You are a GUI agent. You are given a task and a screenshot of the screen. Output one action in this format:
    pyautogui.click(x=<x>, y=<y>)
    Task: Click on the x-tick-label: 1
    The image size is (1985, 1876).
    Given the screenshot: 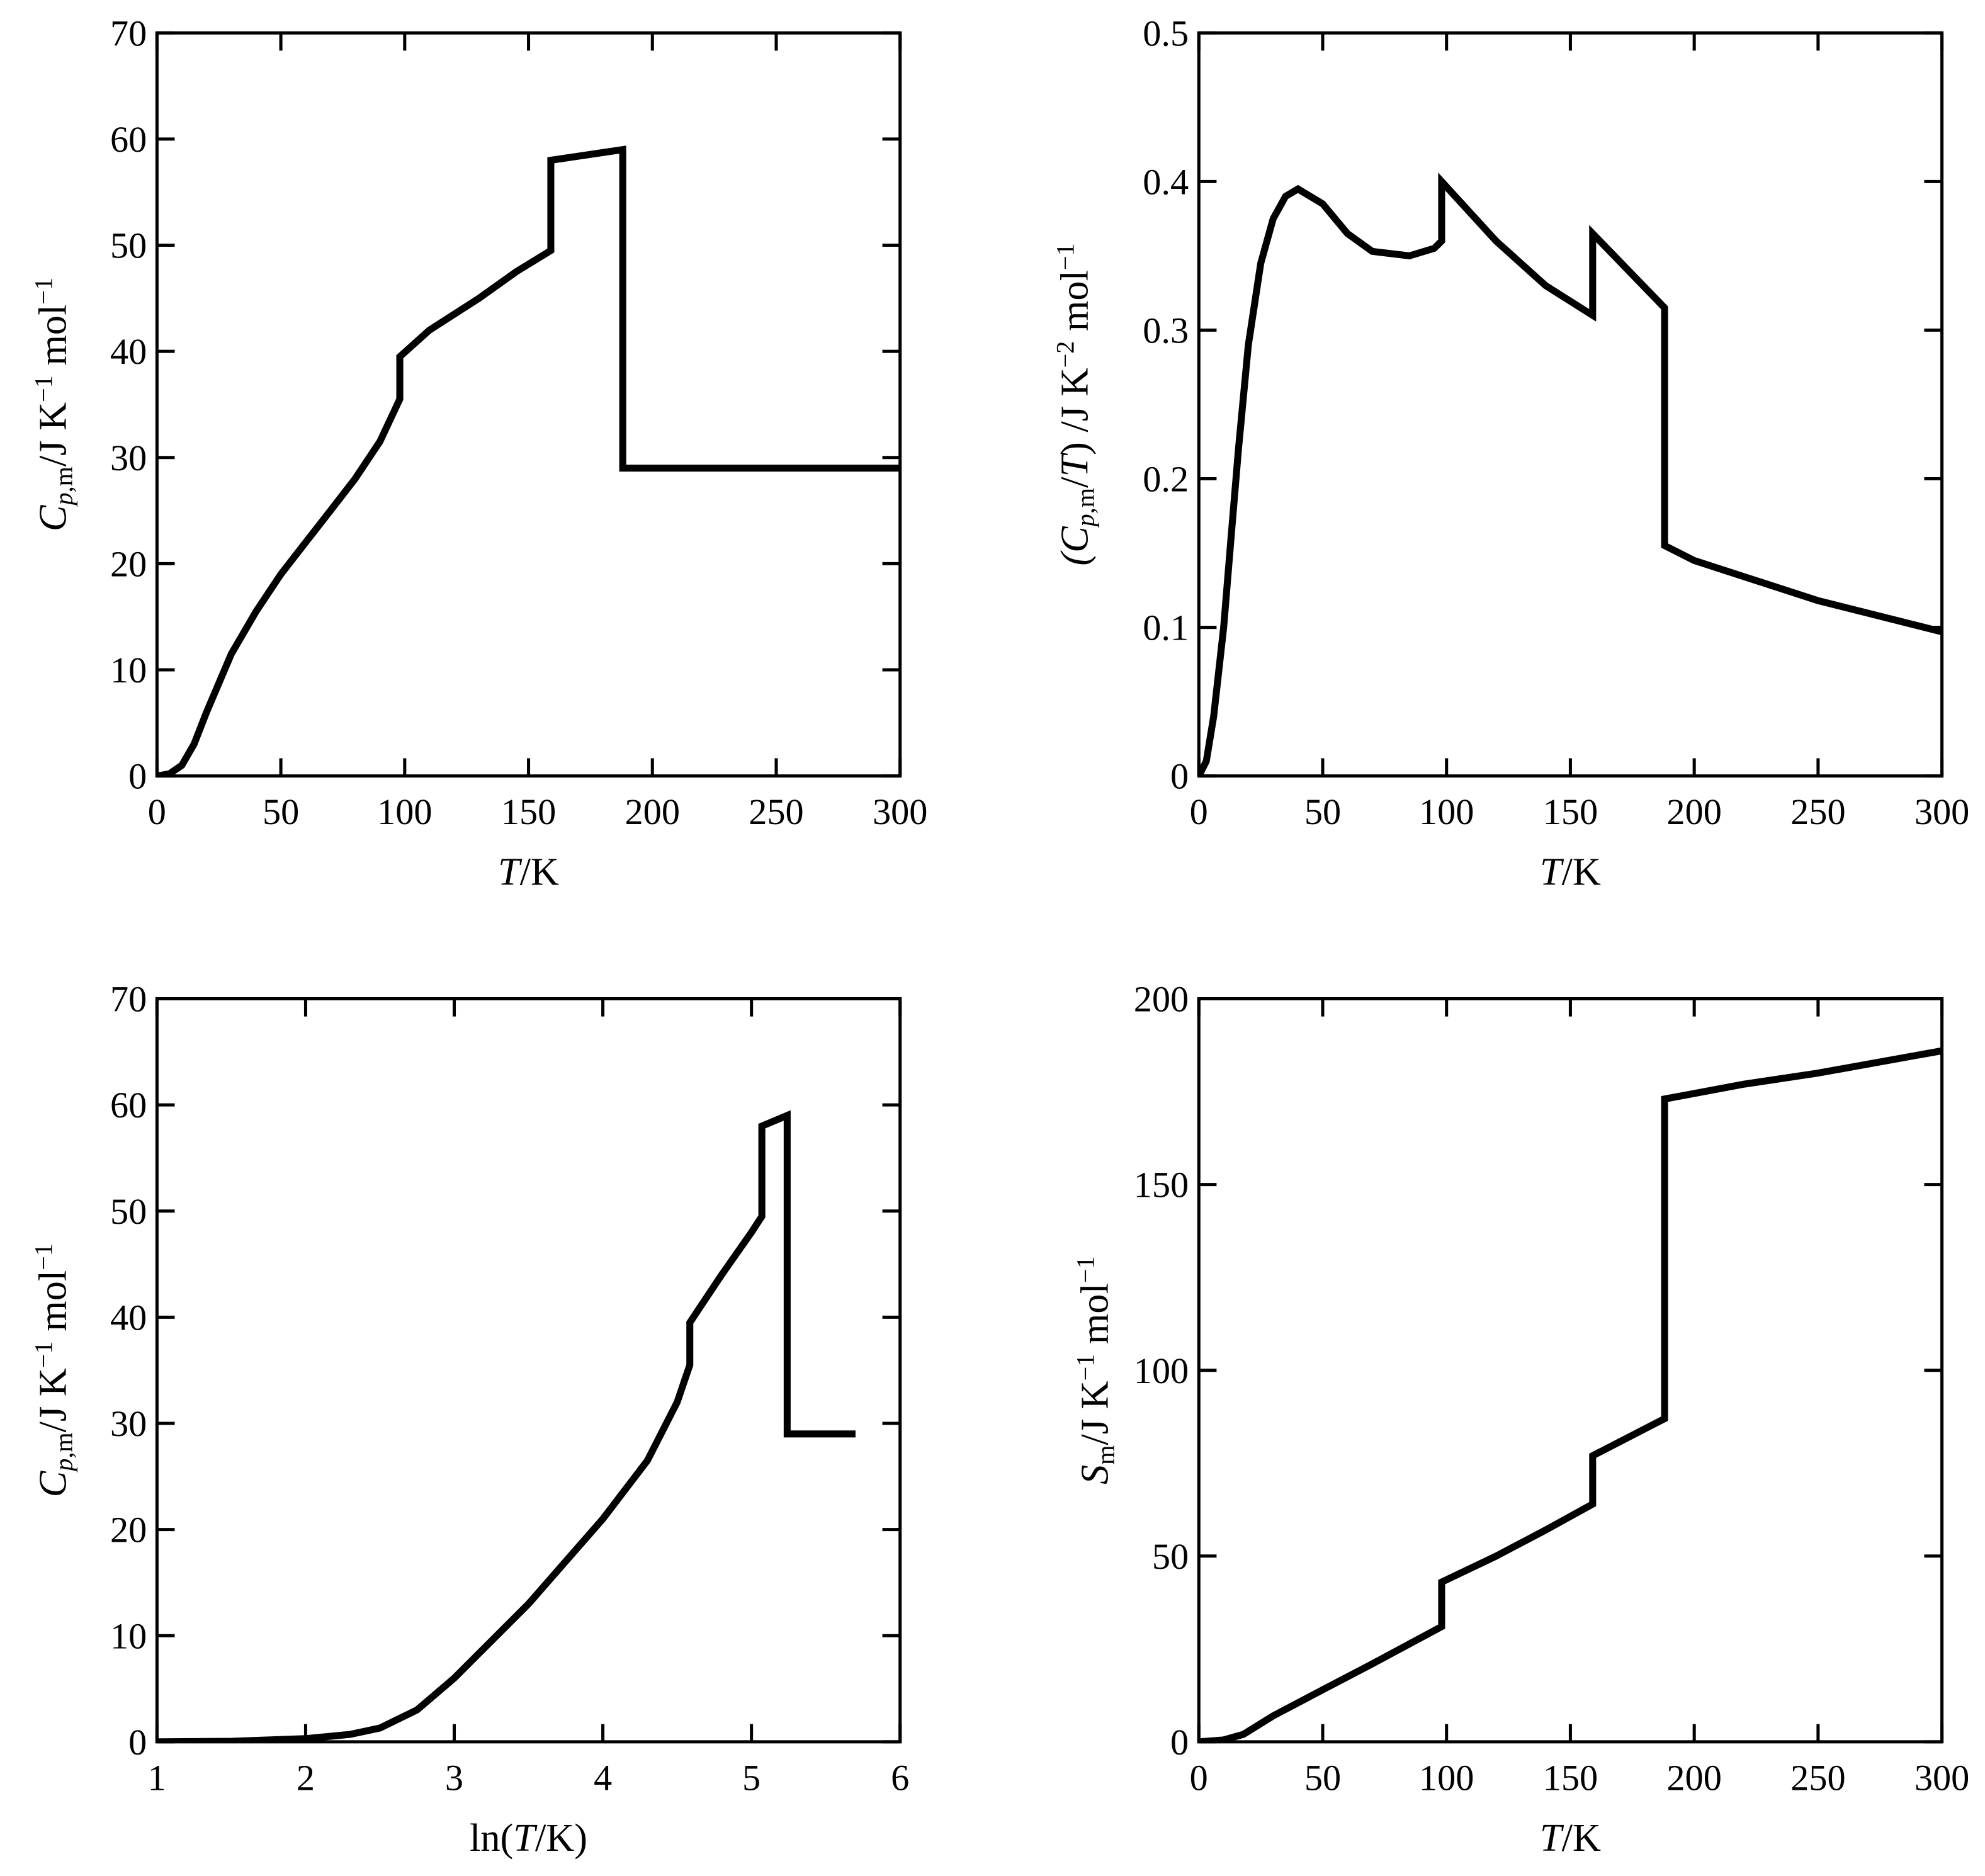 What is the action you would take?
    pyautogui.click(x=157, y=1777)
    